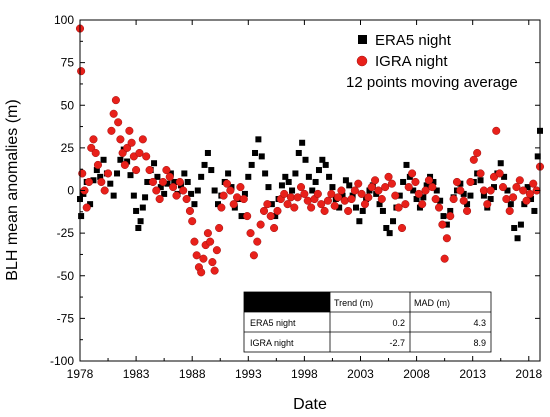  I want to click on x-tick-label: 1998, so click(304, 374).